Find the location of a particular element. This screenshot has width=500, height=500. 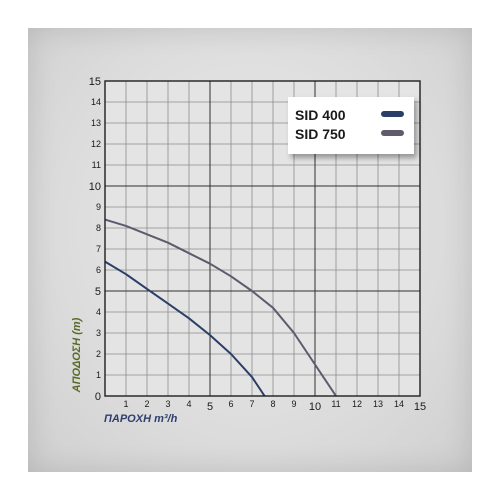

legend-label-1: SID 400 is located at coordinates (320, 115).